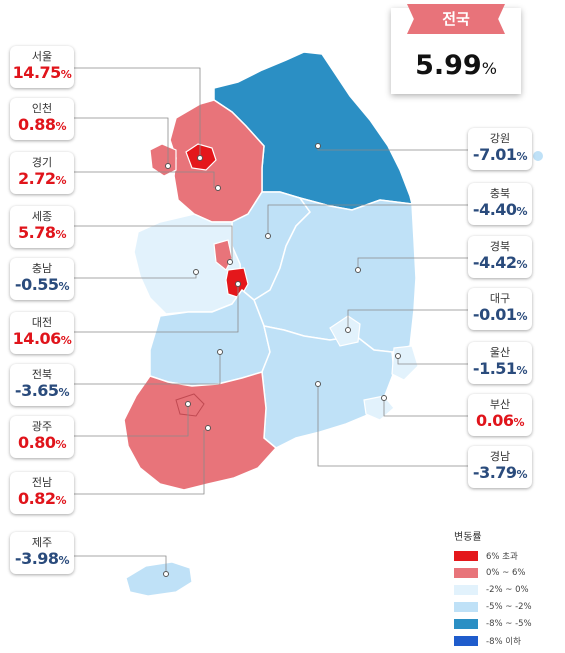  What do you see at coordinates (500, 156) in the screenshot?
I see `region-value: -7.01%` at bounding box center [500, 156].